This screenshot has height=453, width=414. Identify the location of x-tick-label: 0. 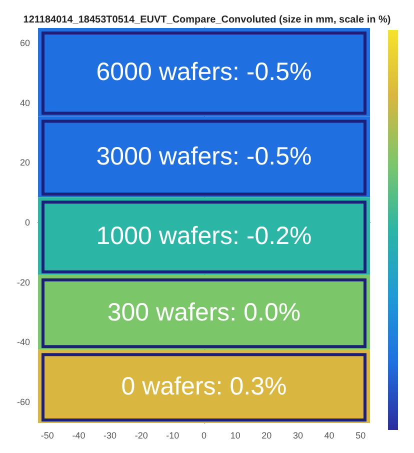
(204, 435).